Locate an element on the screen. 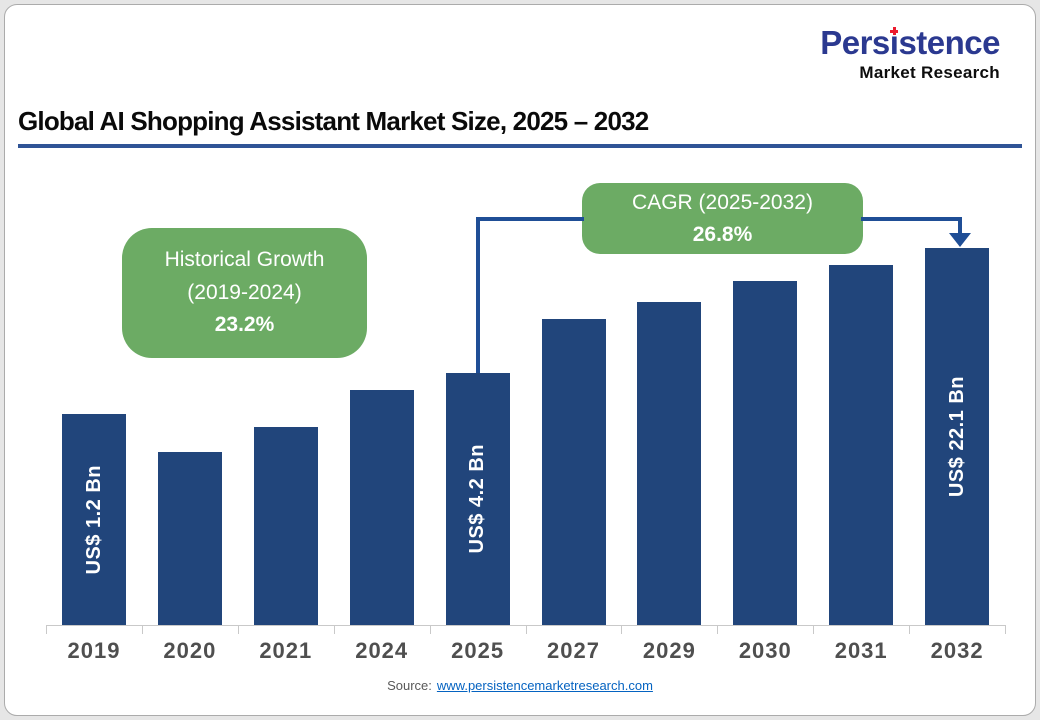  logo-tagline: Market Research is located at coordinates (929, 72).